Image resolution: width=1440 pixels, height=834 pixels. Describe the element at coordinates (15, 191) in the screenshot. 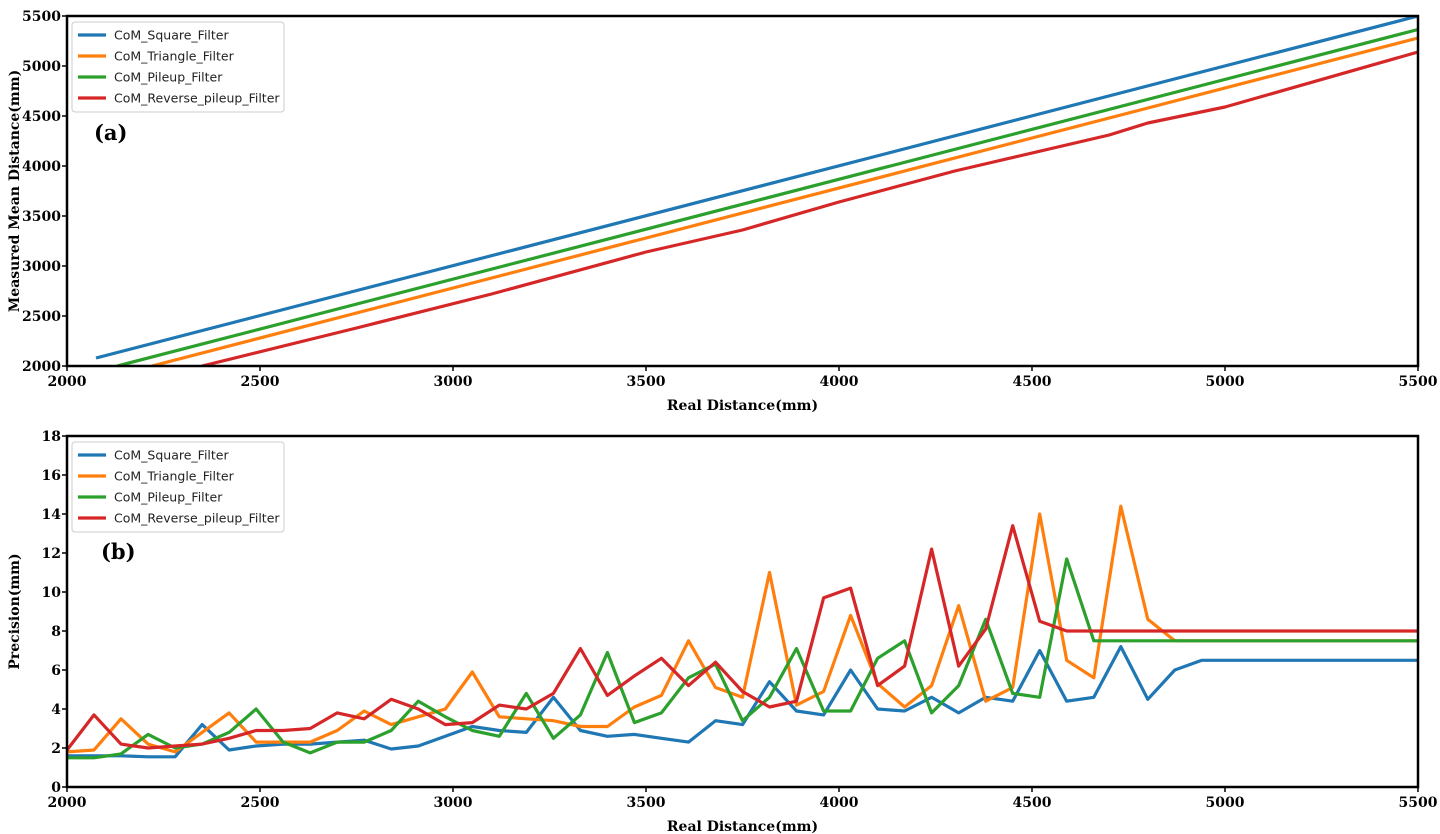

I see `panel-a-ylabel: Measured Mean Distance(mm)` at that location.